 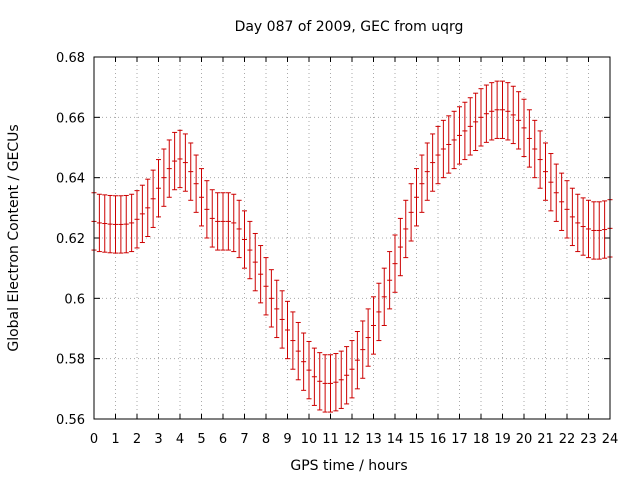 What do you see at coordinates (94, 439) in the screenshot?
I see `x-tick-label: 0` at bounding box center [94, 439].